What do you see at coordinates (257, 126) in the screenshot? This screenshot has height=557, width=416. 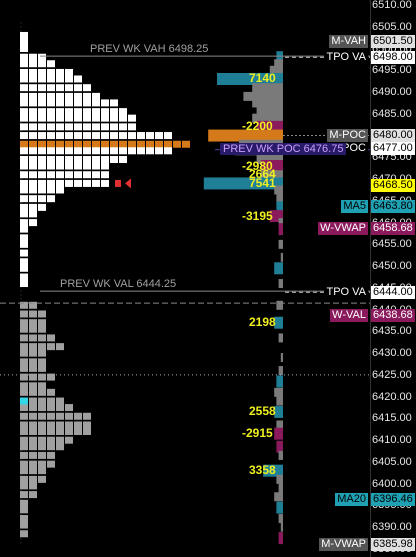 I see `delta-label: -2200` at bounding box center [257, 126].